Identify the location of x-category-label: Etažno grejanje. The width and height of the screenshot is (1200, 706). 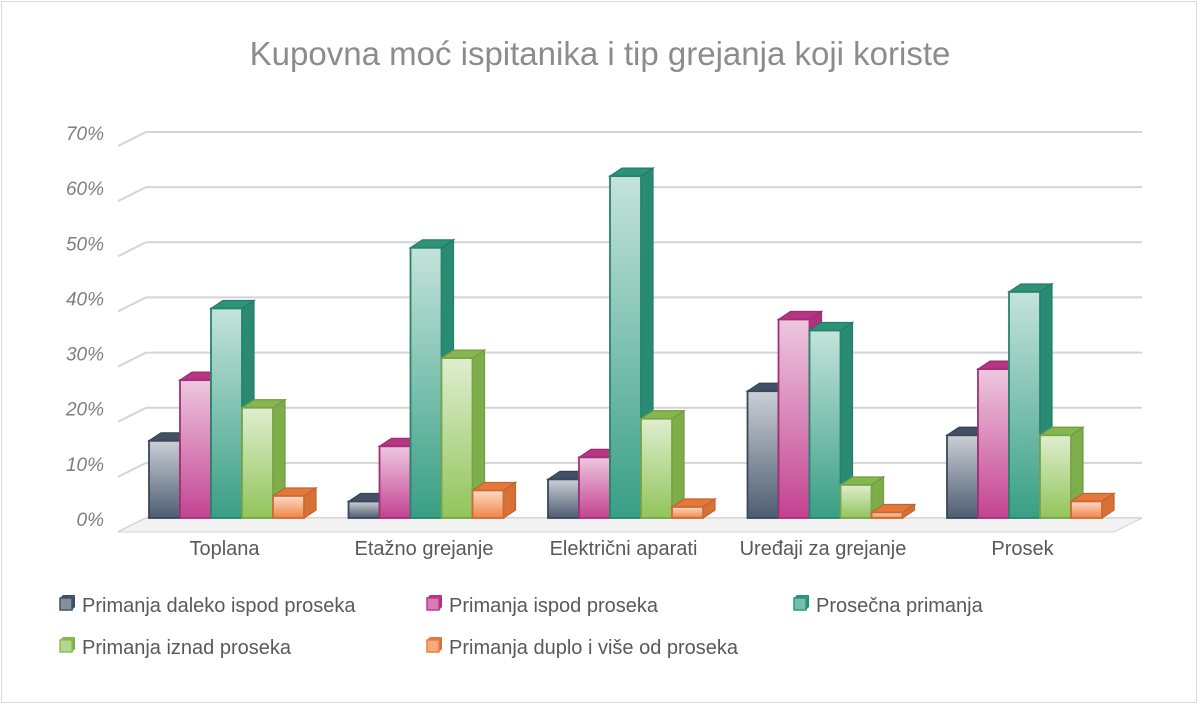
(424, 549).